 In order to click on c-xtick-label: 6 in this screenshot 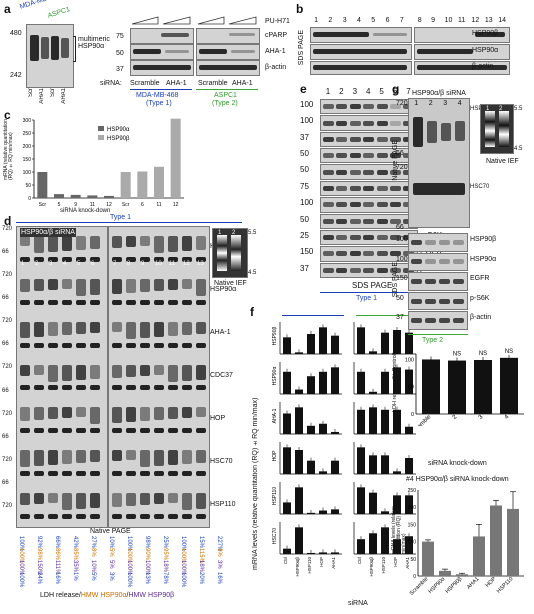, I will do `click(142, 205)`.